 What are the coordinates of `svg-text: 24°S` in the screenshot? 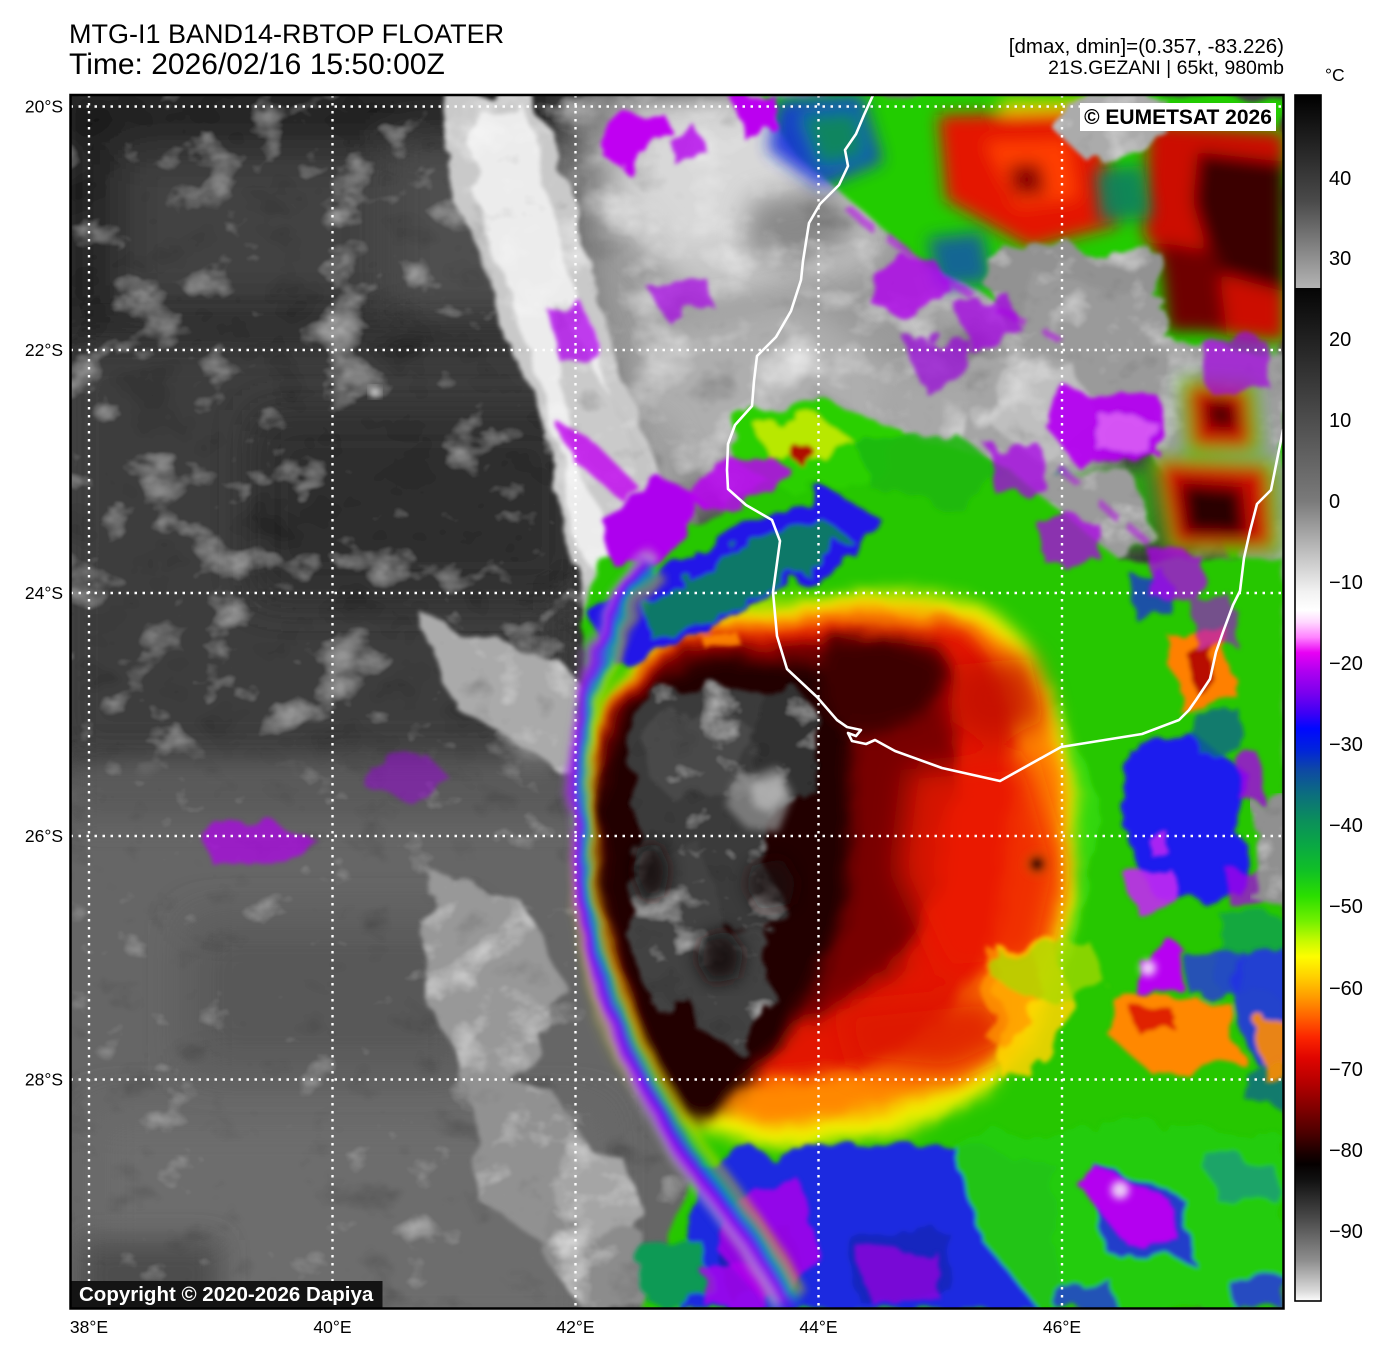 It's located at (44, 593).